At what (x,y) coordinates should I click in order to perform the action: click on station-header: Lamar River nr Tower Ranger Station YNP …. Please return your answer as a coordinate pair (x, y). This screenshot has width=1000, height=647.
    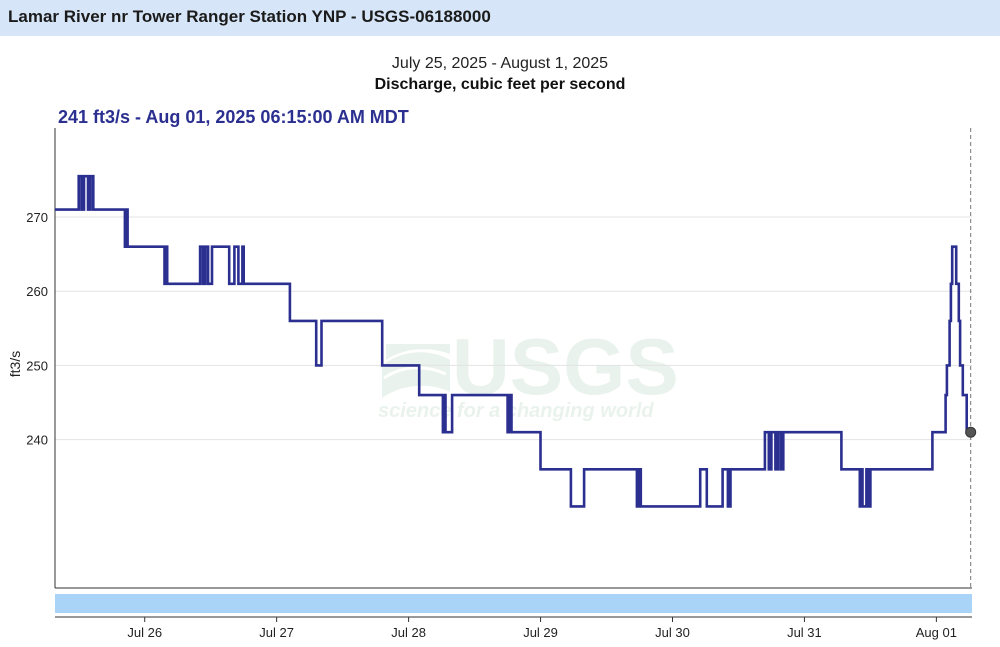
    Looking at the image, I should click on (500, 18).